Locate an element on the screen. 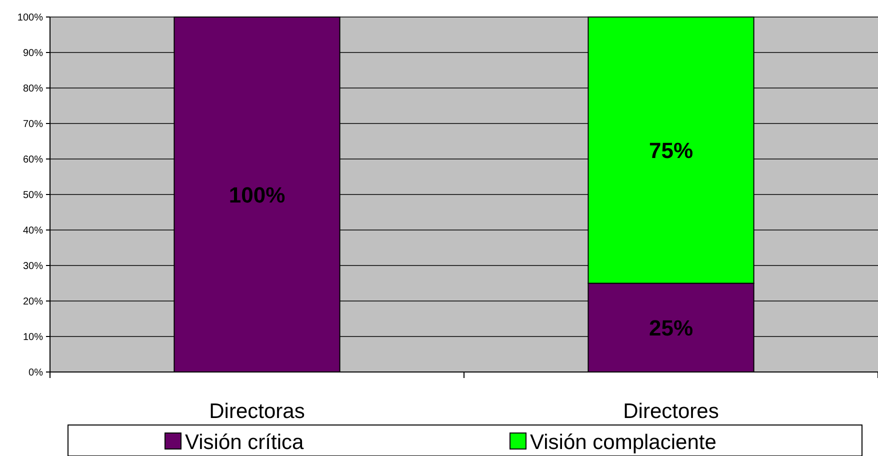  y-tick-label: 20% is located at coordinates (33, 302).